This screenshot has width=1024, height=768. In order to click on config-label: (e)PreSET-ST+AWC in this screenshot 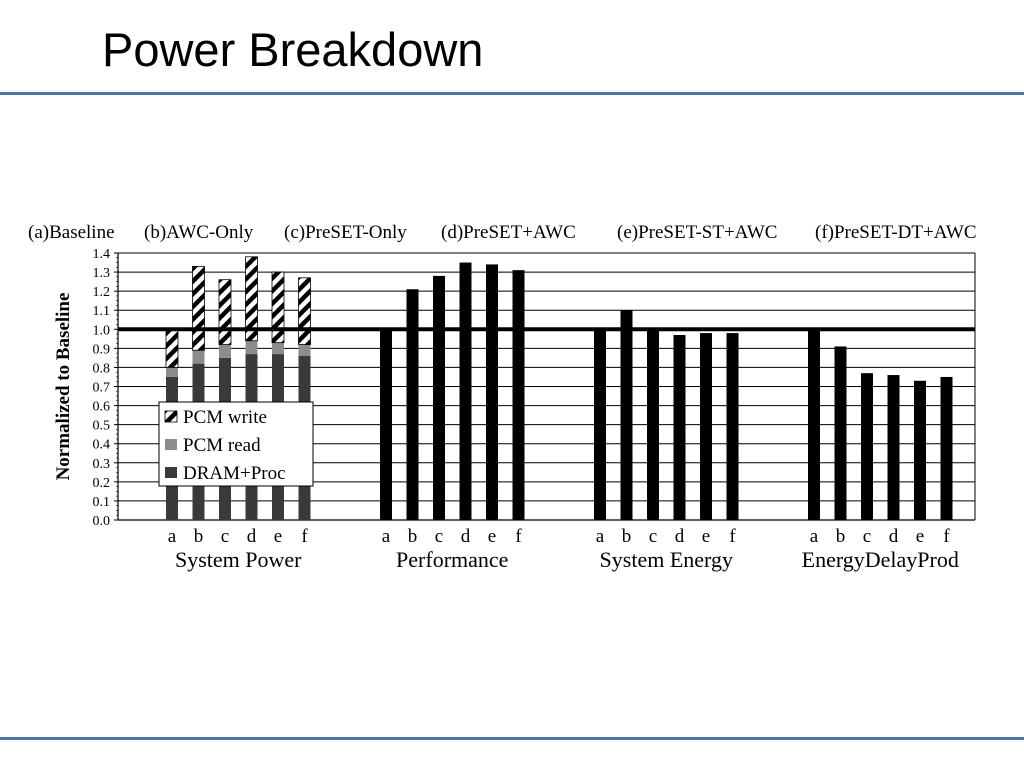, I will do `click(697, 232)`.